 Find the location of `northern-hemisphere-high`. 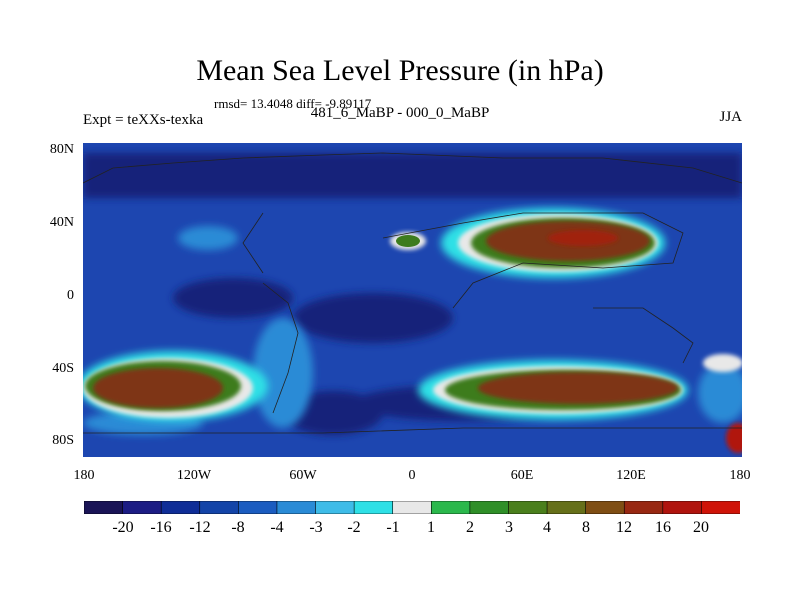

northern-hemisphere-high is located at coordinates (527, 243).